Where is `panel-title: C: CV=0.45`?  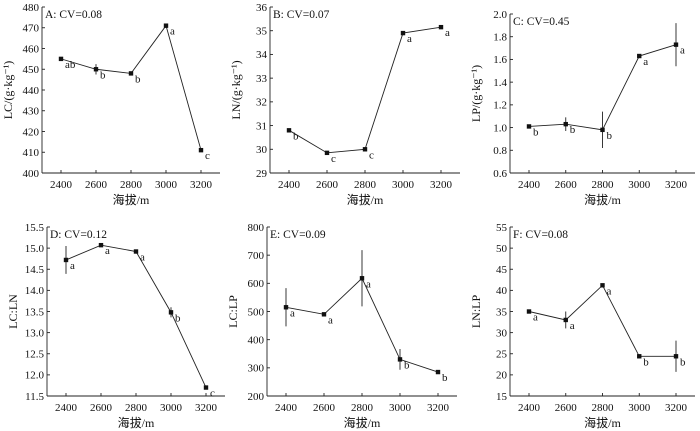 panel-title: C: CV=0.45 is located at coordinates (541, 22).